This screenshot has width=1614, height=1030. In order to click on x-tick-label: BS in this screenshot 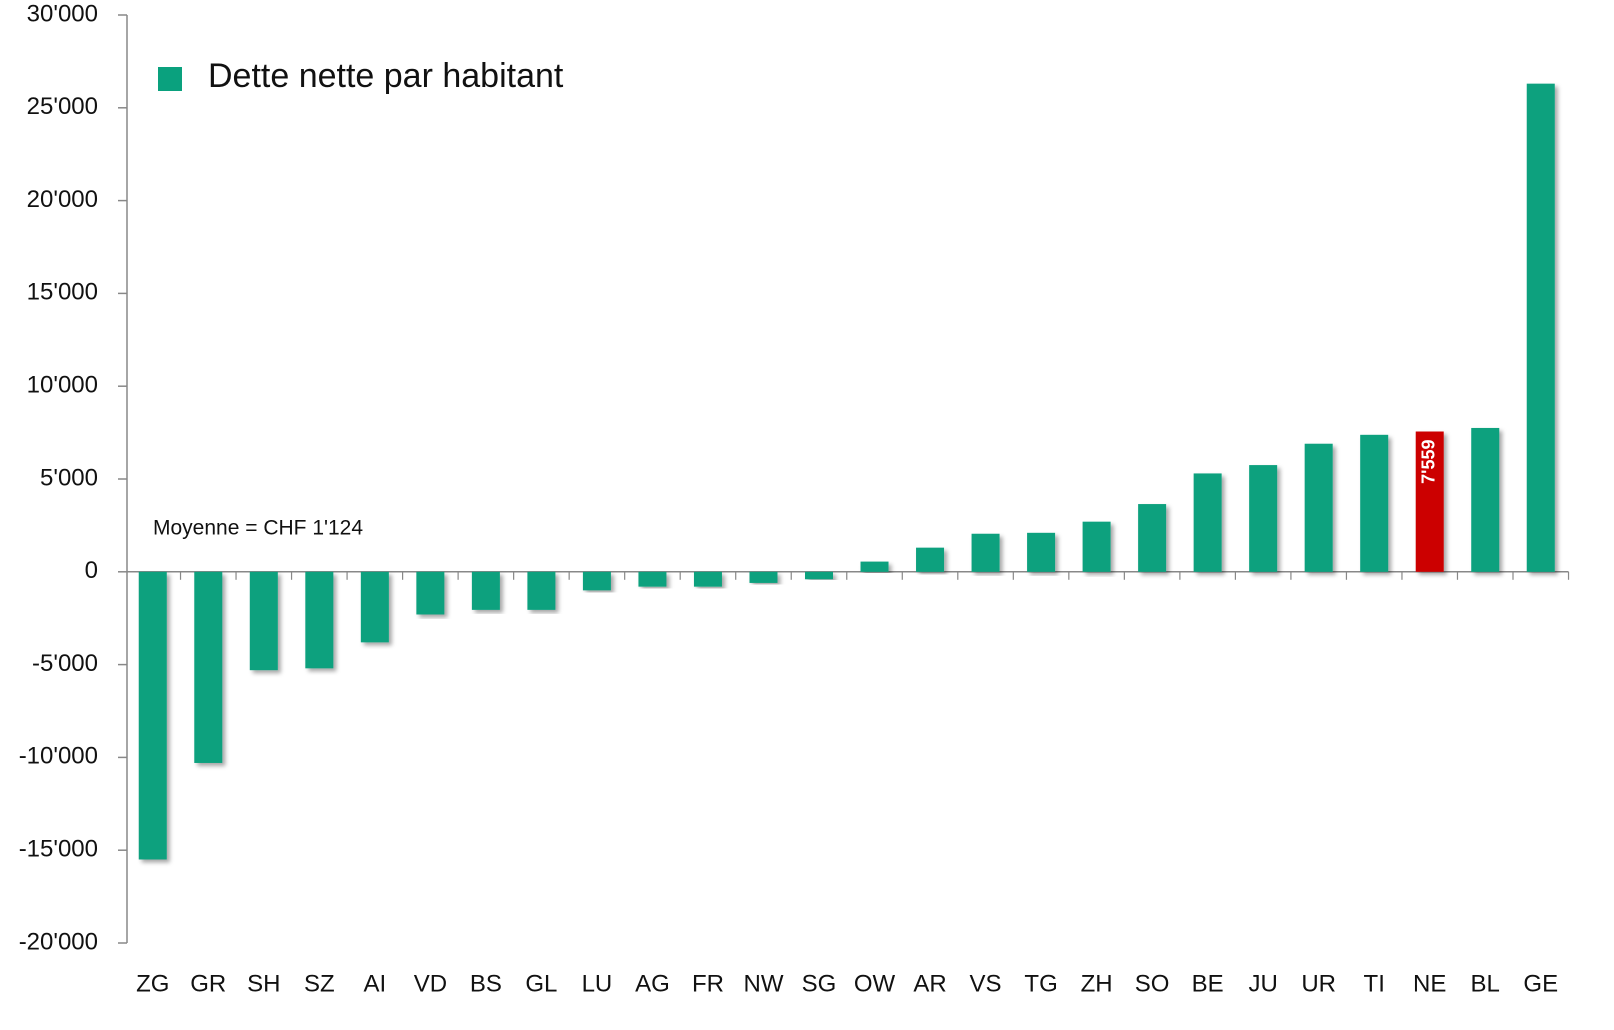, I will do `click(486, 983)`.